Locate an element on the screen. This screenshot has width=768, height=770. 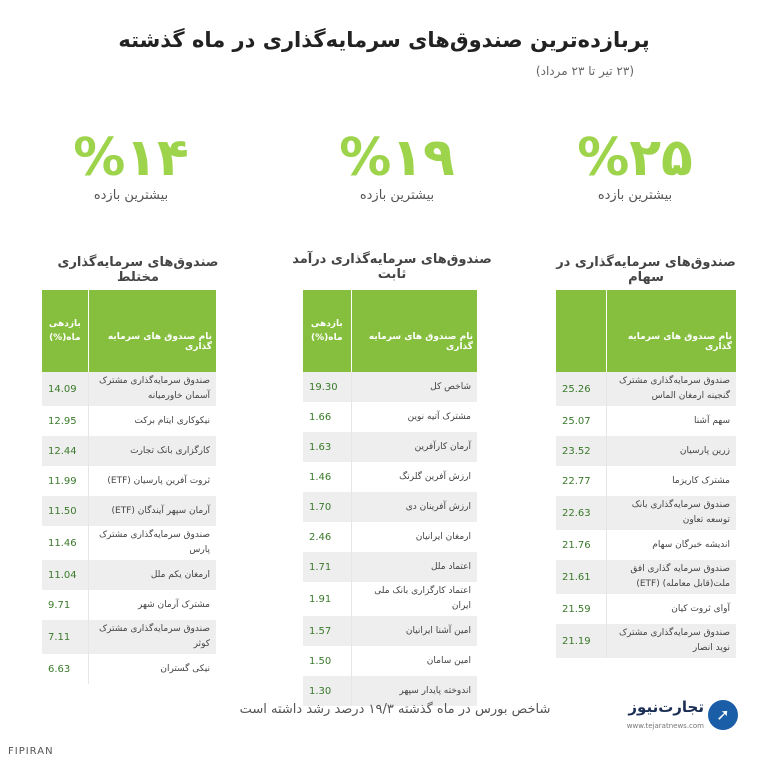
fund-return-cell: 19.30 is located at coordinates (327, 387).